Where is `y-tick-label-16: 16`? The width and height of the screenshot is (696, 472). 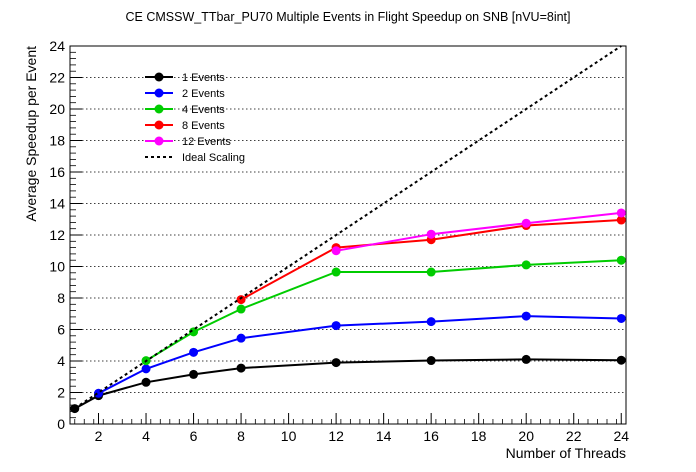 y-tick-label-16: 16 is located at coordinates (57, 172).